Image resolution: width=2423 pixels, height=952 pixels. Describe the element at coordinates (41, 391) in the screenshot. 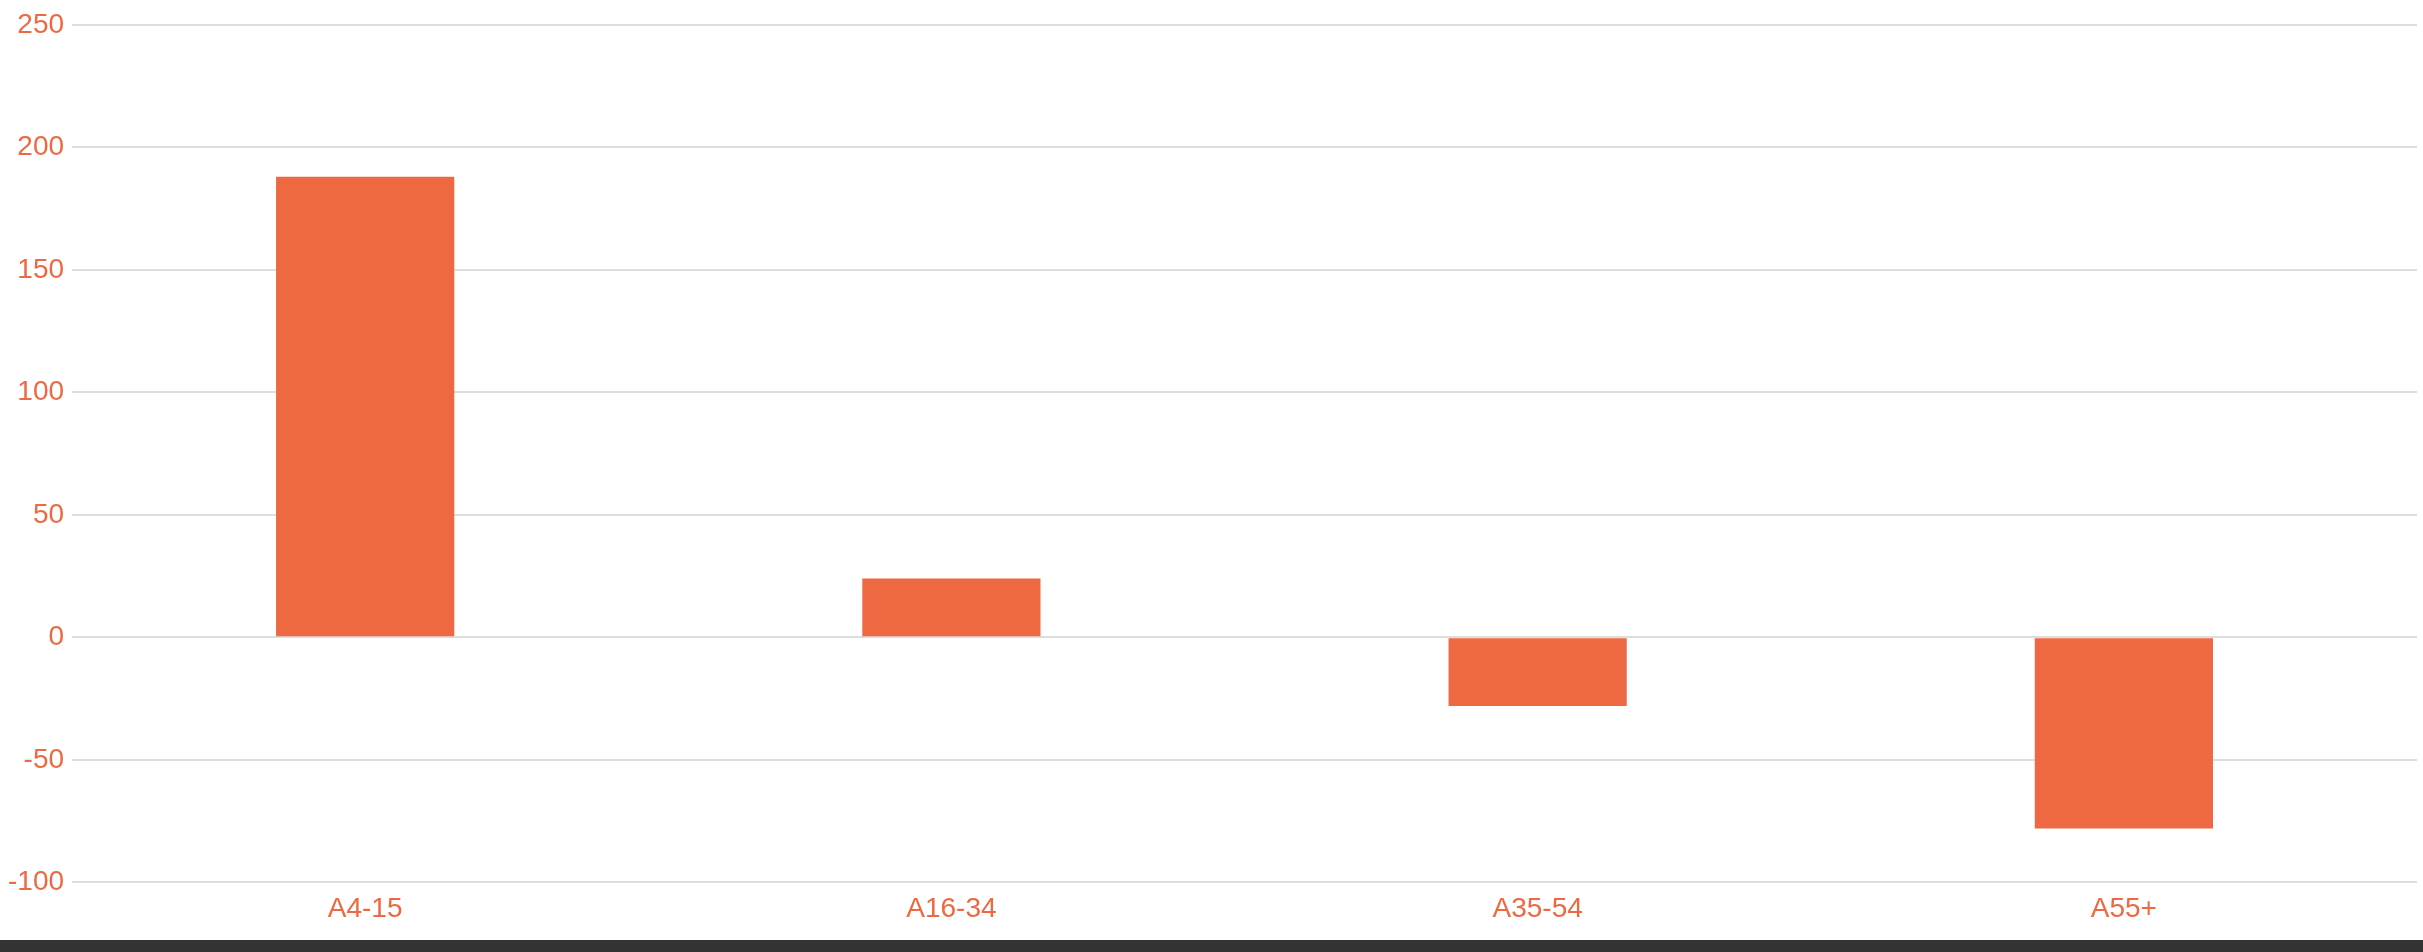

I see `y-tick-label: 100` at that location.